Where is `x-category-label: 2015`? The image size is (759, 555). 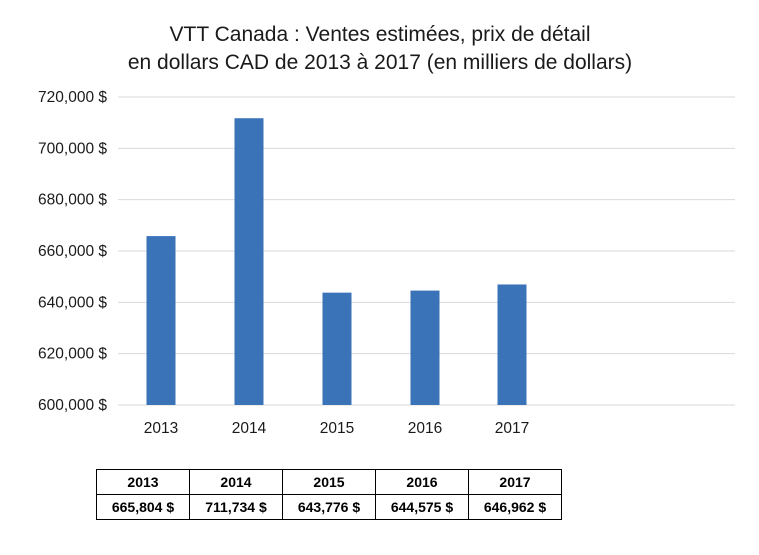 x-category-label: 2015 is located at coordinates (337, 428).